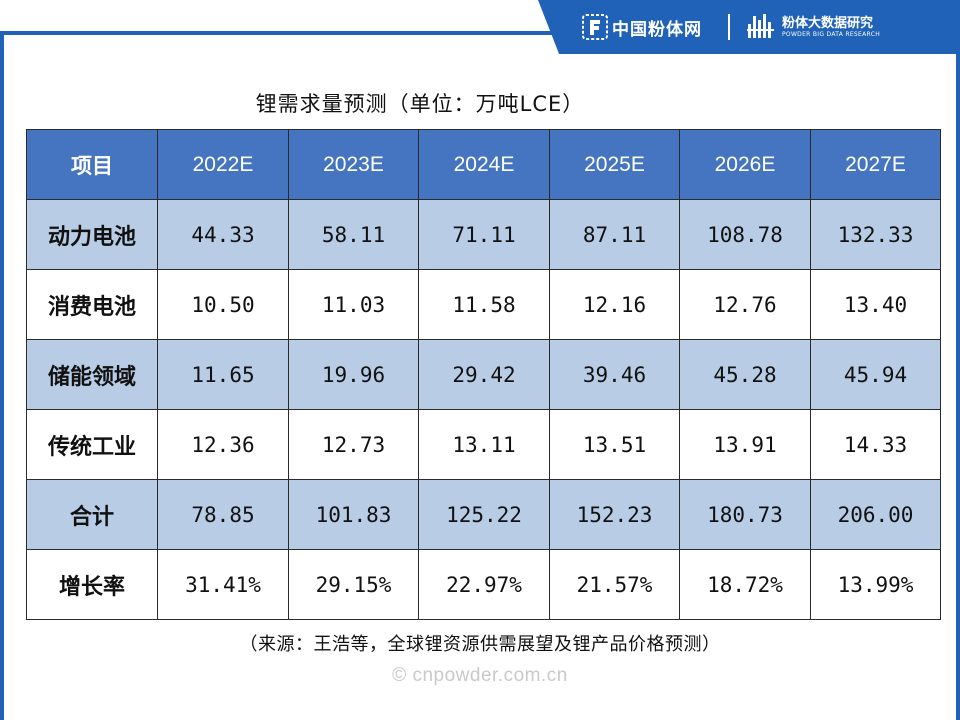 Image resolution: width=960 pixels, height=720 pixels. I want to click on table-row: 增长率 31.41% 29.15% 22.97% 21.57% 18.72% 13.99%, so click(483, 584).